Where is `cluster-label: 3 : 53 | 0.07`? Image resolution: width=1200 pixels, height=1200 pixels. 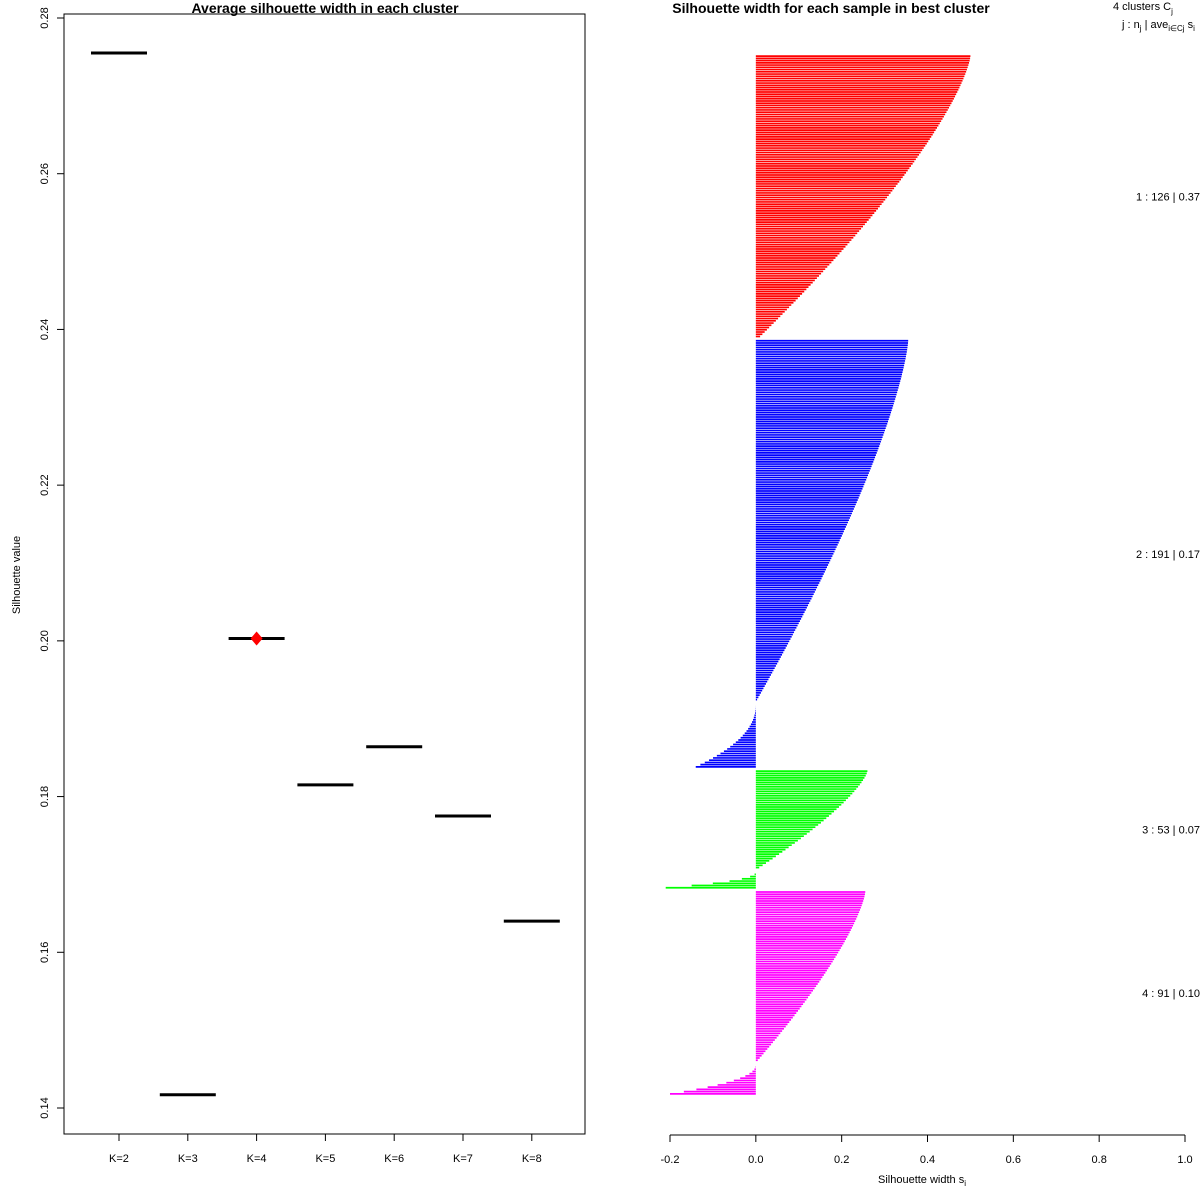 cluster-label: 3 : 53 | 0.07 is located at coordinates (1171, 830).